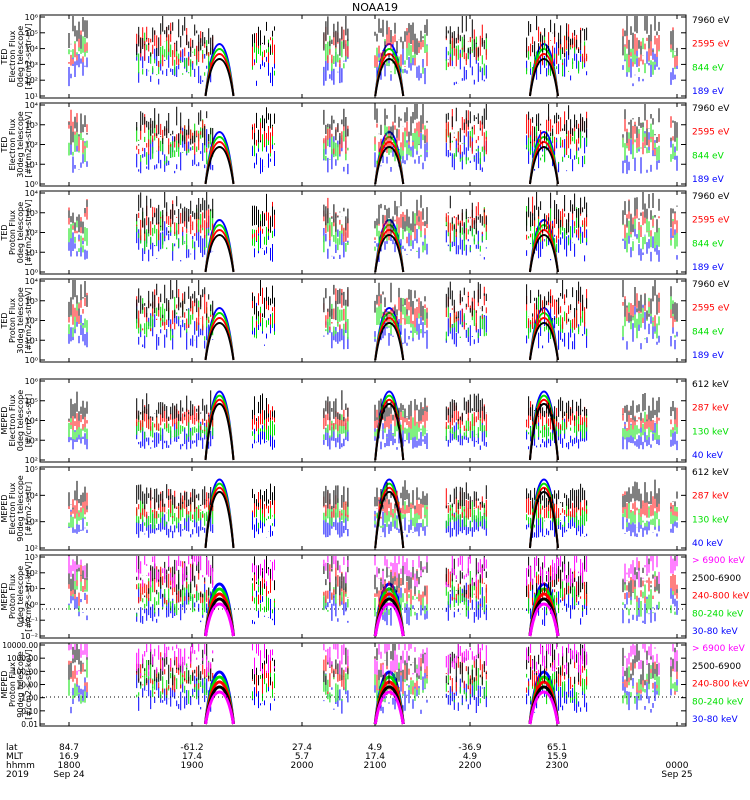 Image resolution: width=750 pixels, height=800 pixels. What do you see at coordinates (25, 671) in the screenshot?
I see `y-tick-label: 100.00` at bounding box center [25, 671].